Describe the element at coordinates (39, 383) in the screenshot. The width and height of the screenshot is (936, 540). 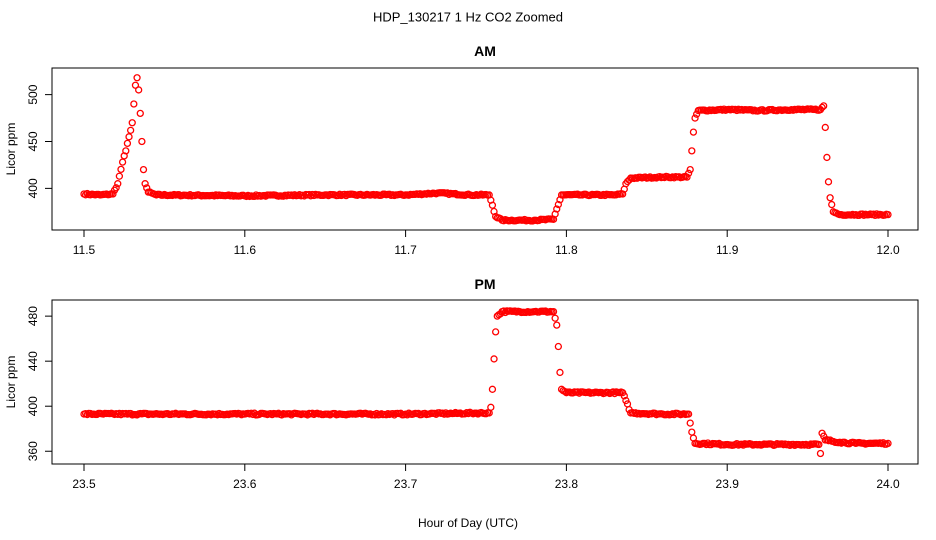
I see `pm-y-axis: 360 400 440 480` at that location.